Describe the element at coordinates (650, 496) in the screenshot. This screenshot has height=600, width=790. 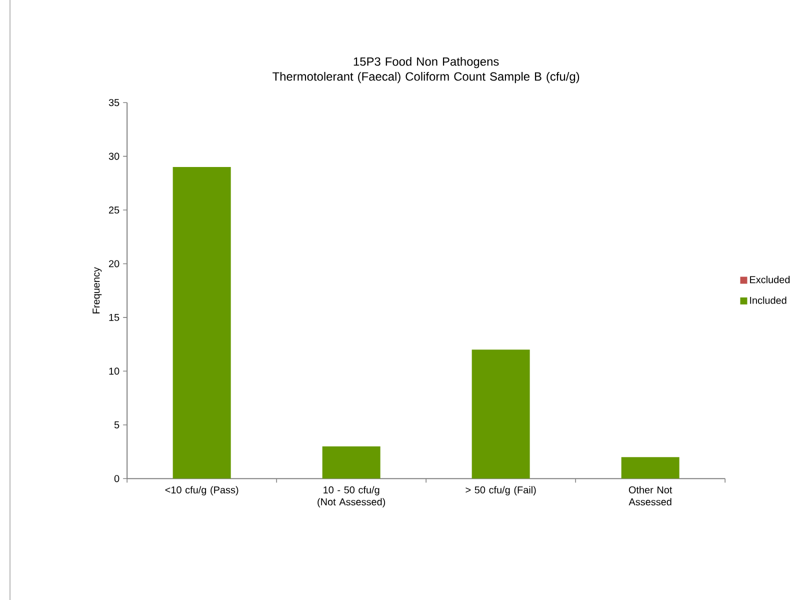
I see `x-tick-label: Other Not Assessed` at that location.